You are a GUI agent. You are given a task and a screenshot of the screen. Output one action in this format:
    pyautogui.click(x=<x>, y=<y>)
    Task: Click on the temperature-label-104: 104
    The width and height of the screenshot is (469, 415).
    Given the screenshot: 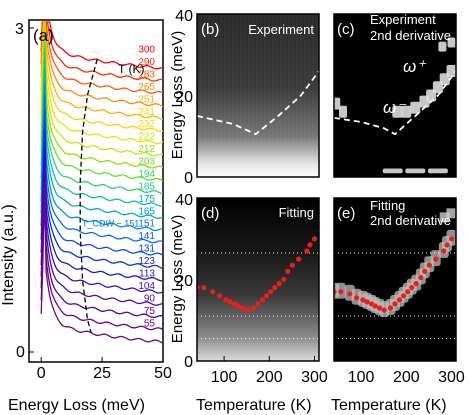 What is the action you would take?
    pyautogui.click(x=146, y=286)
    